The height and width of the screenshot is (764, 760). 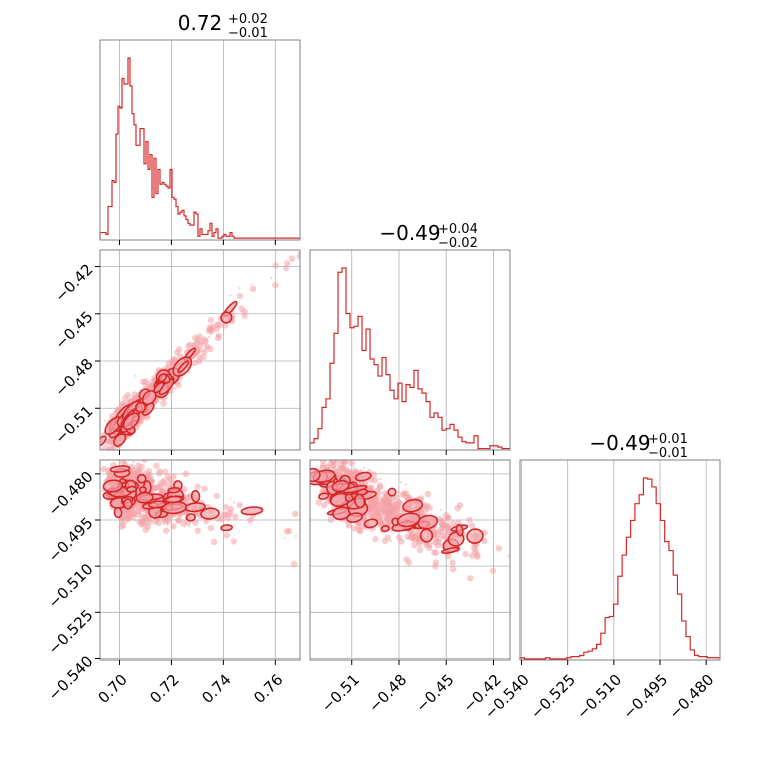 What do you see at coordinates (71, 540) in the screenshot?
I see `y-tick-label: −0.495` at bounding box center [71, 540].